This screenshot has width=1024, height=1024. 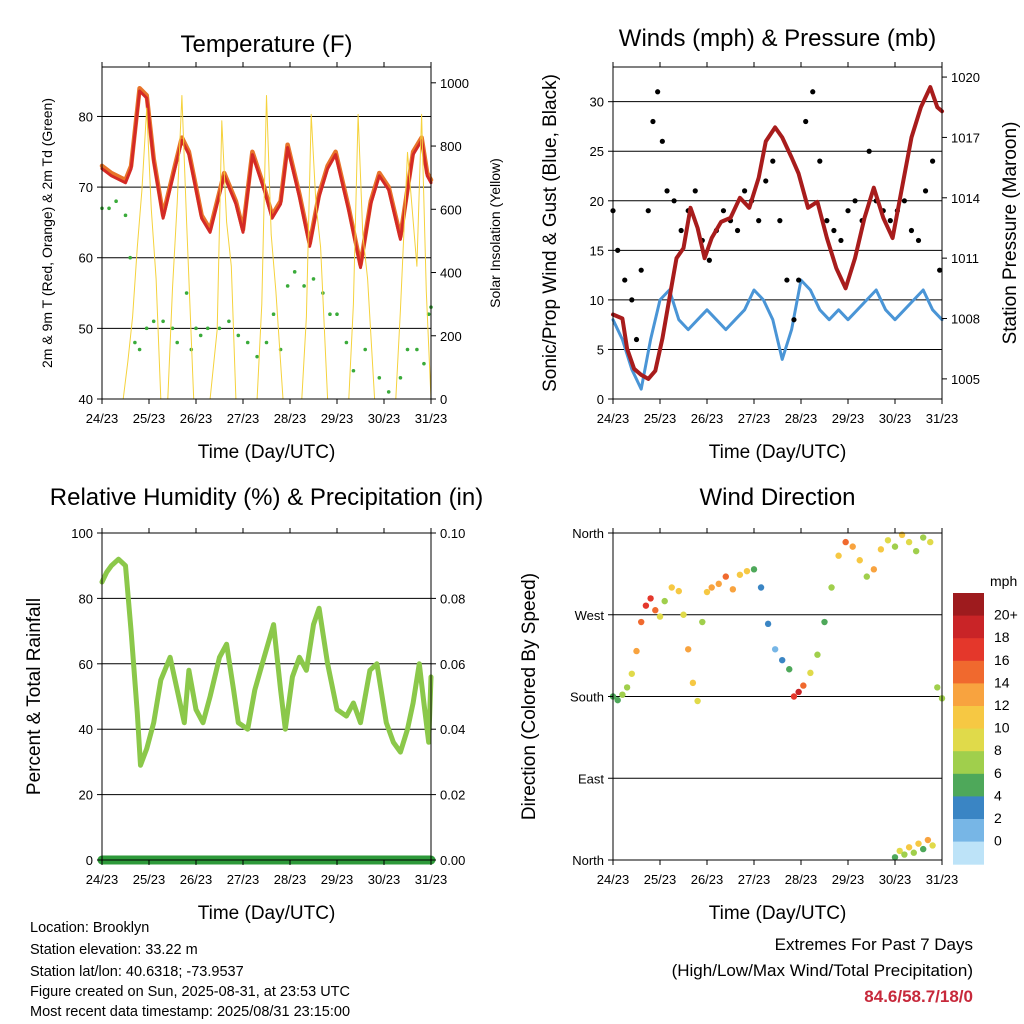 I want to click on y-tick-label: 70, so click(x=86, y=187).